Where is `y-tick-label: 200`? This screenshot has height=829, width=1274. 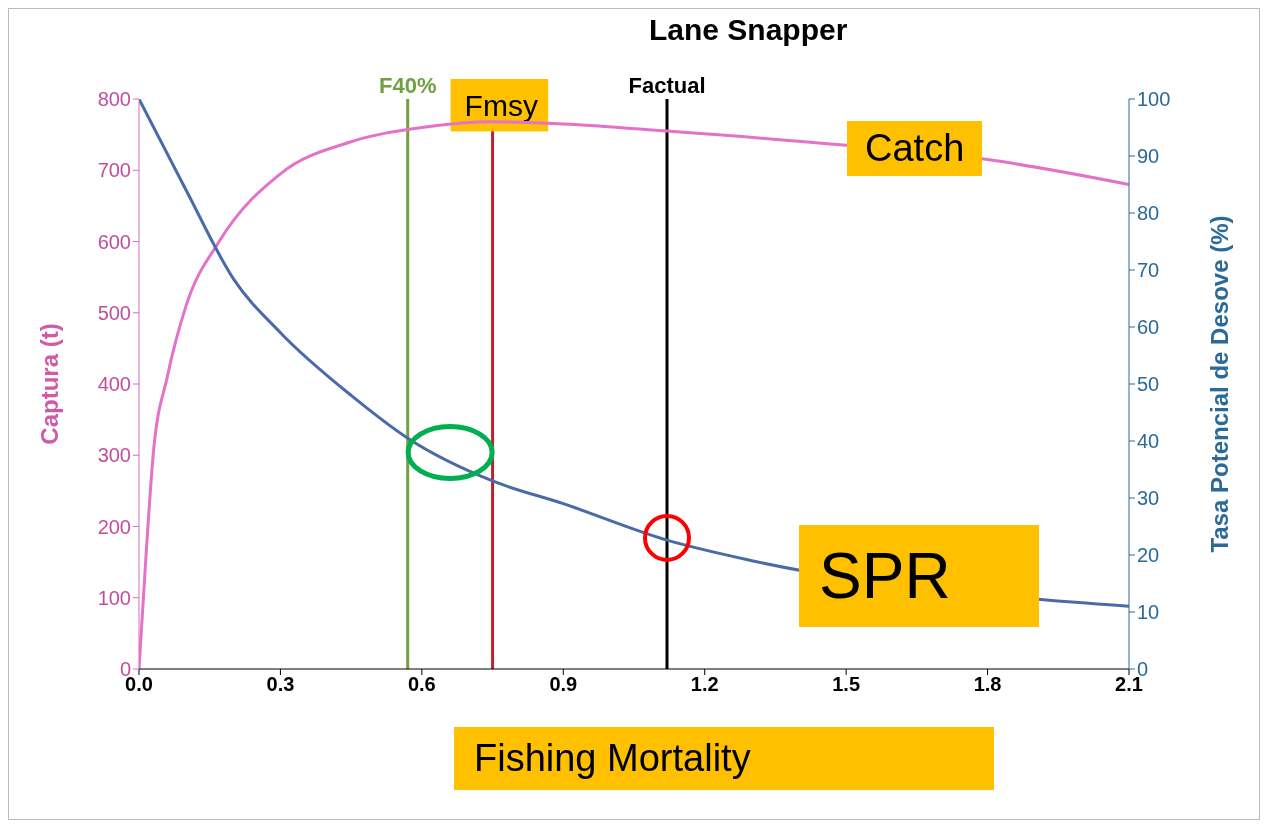 y-tick-label: 200 is located at coordinates (114, 526).